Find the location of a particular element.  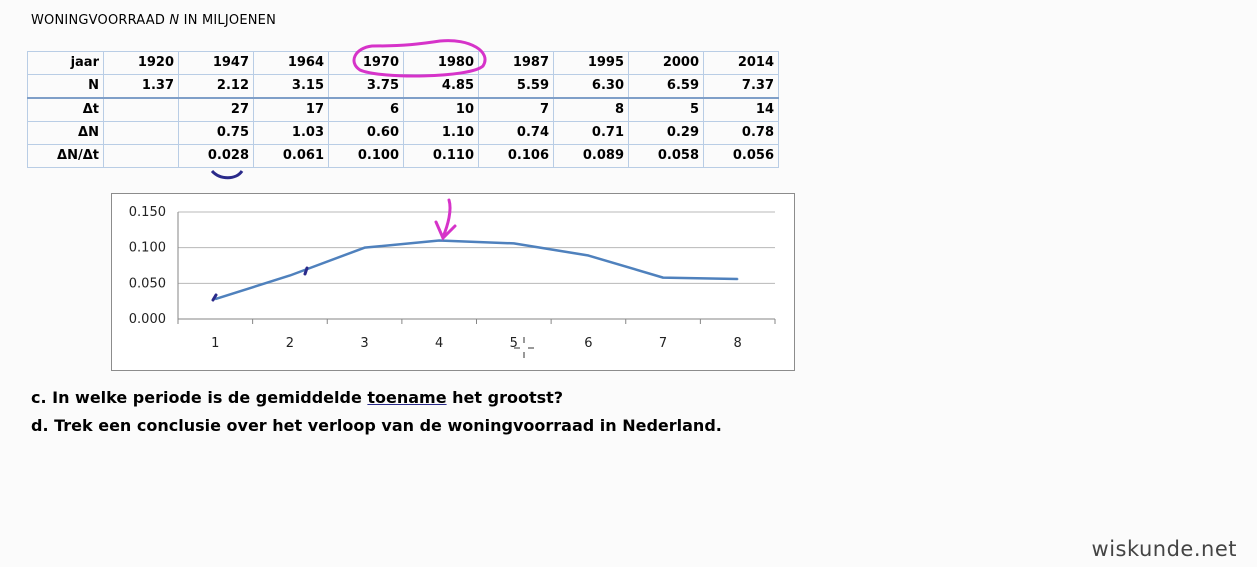

x-tick-label: 8 is located at coordinates (738, 343).